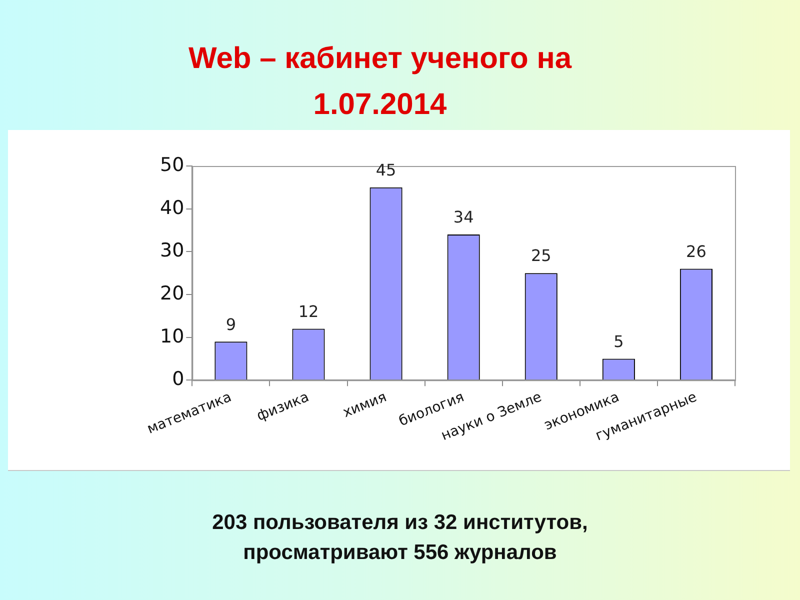 The width and height of the screenshot is (800, 600). Describe the element at coordinates (380, 82) in the screenshot. I see `chart-title: Web – кабинет ученого на 1.07.2014` at that location.